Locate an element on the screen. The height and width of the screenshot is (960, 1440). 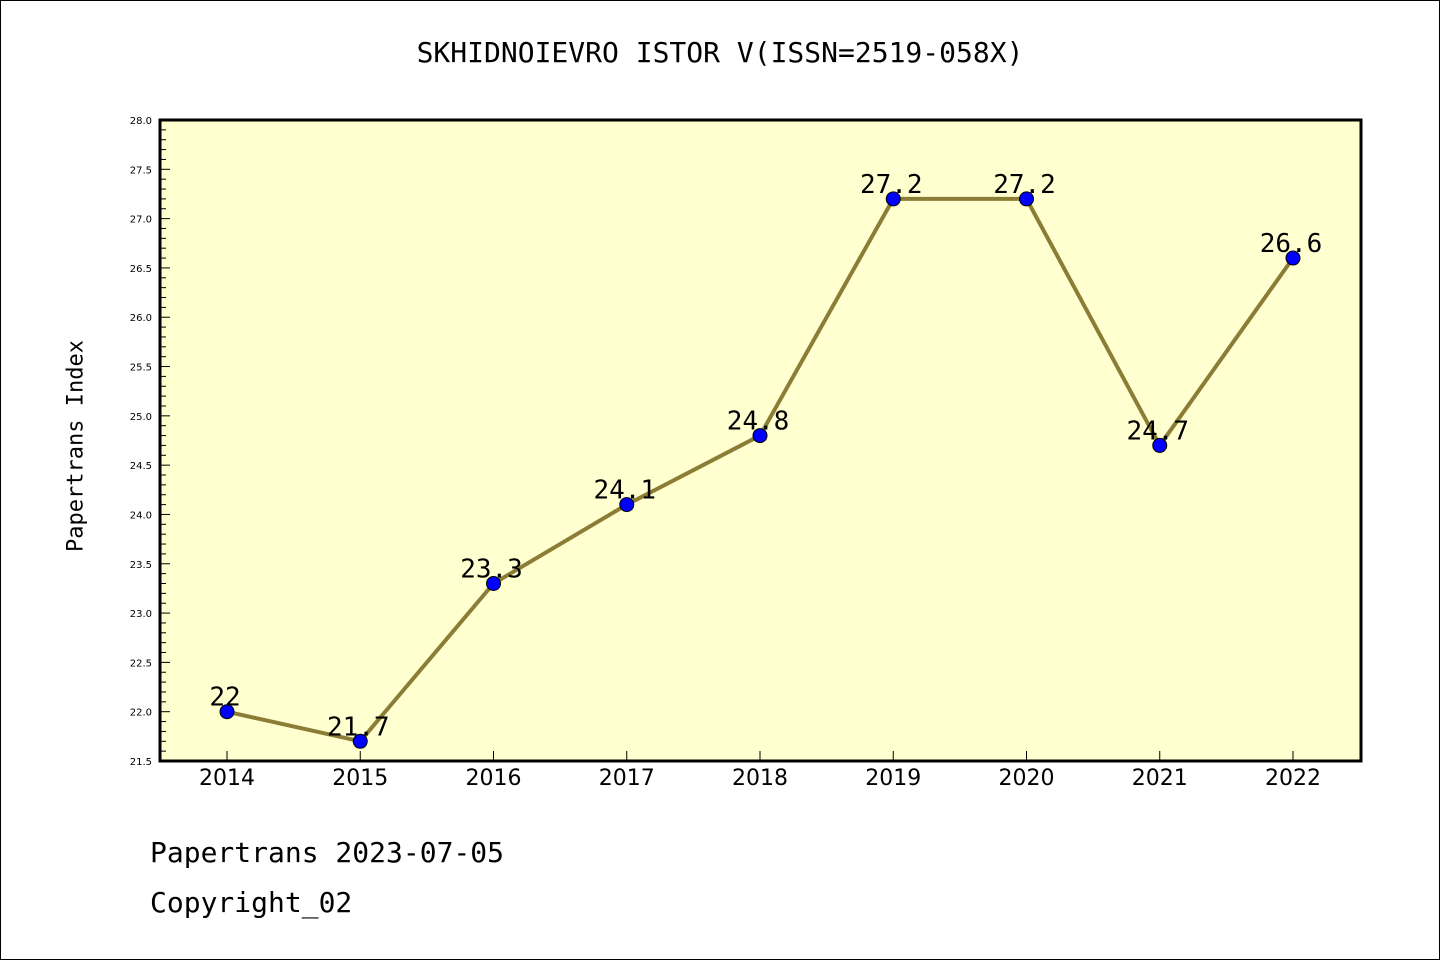
y-tick-label: 27.0 is located at coordinates (141, 220).